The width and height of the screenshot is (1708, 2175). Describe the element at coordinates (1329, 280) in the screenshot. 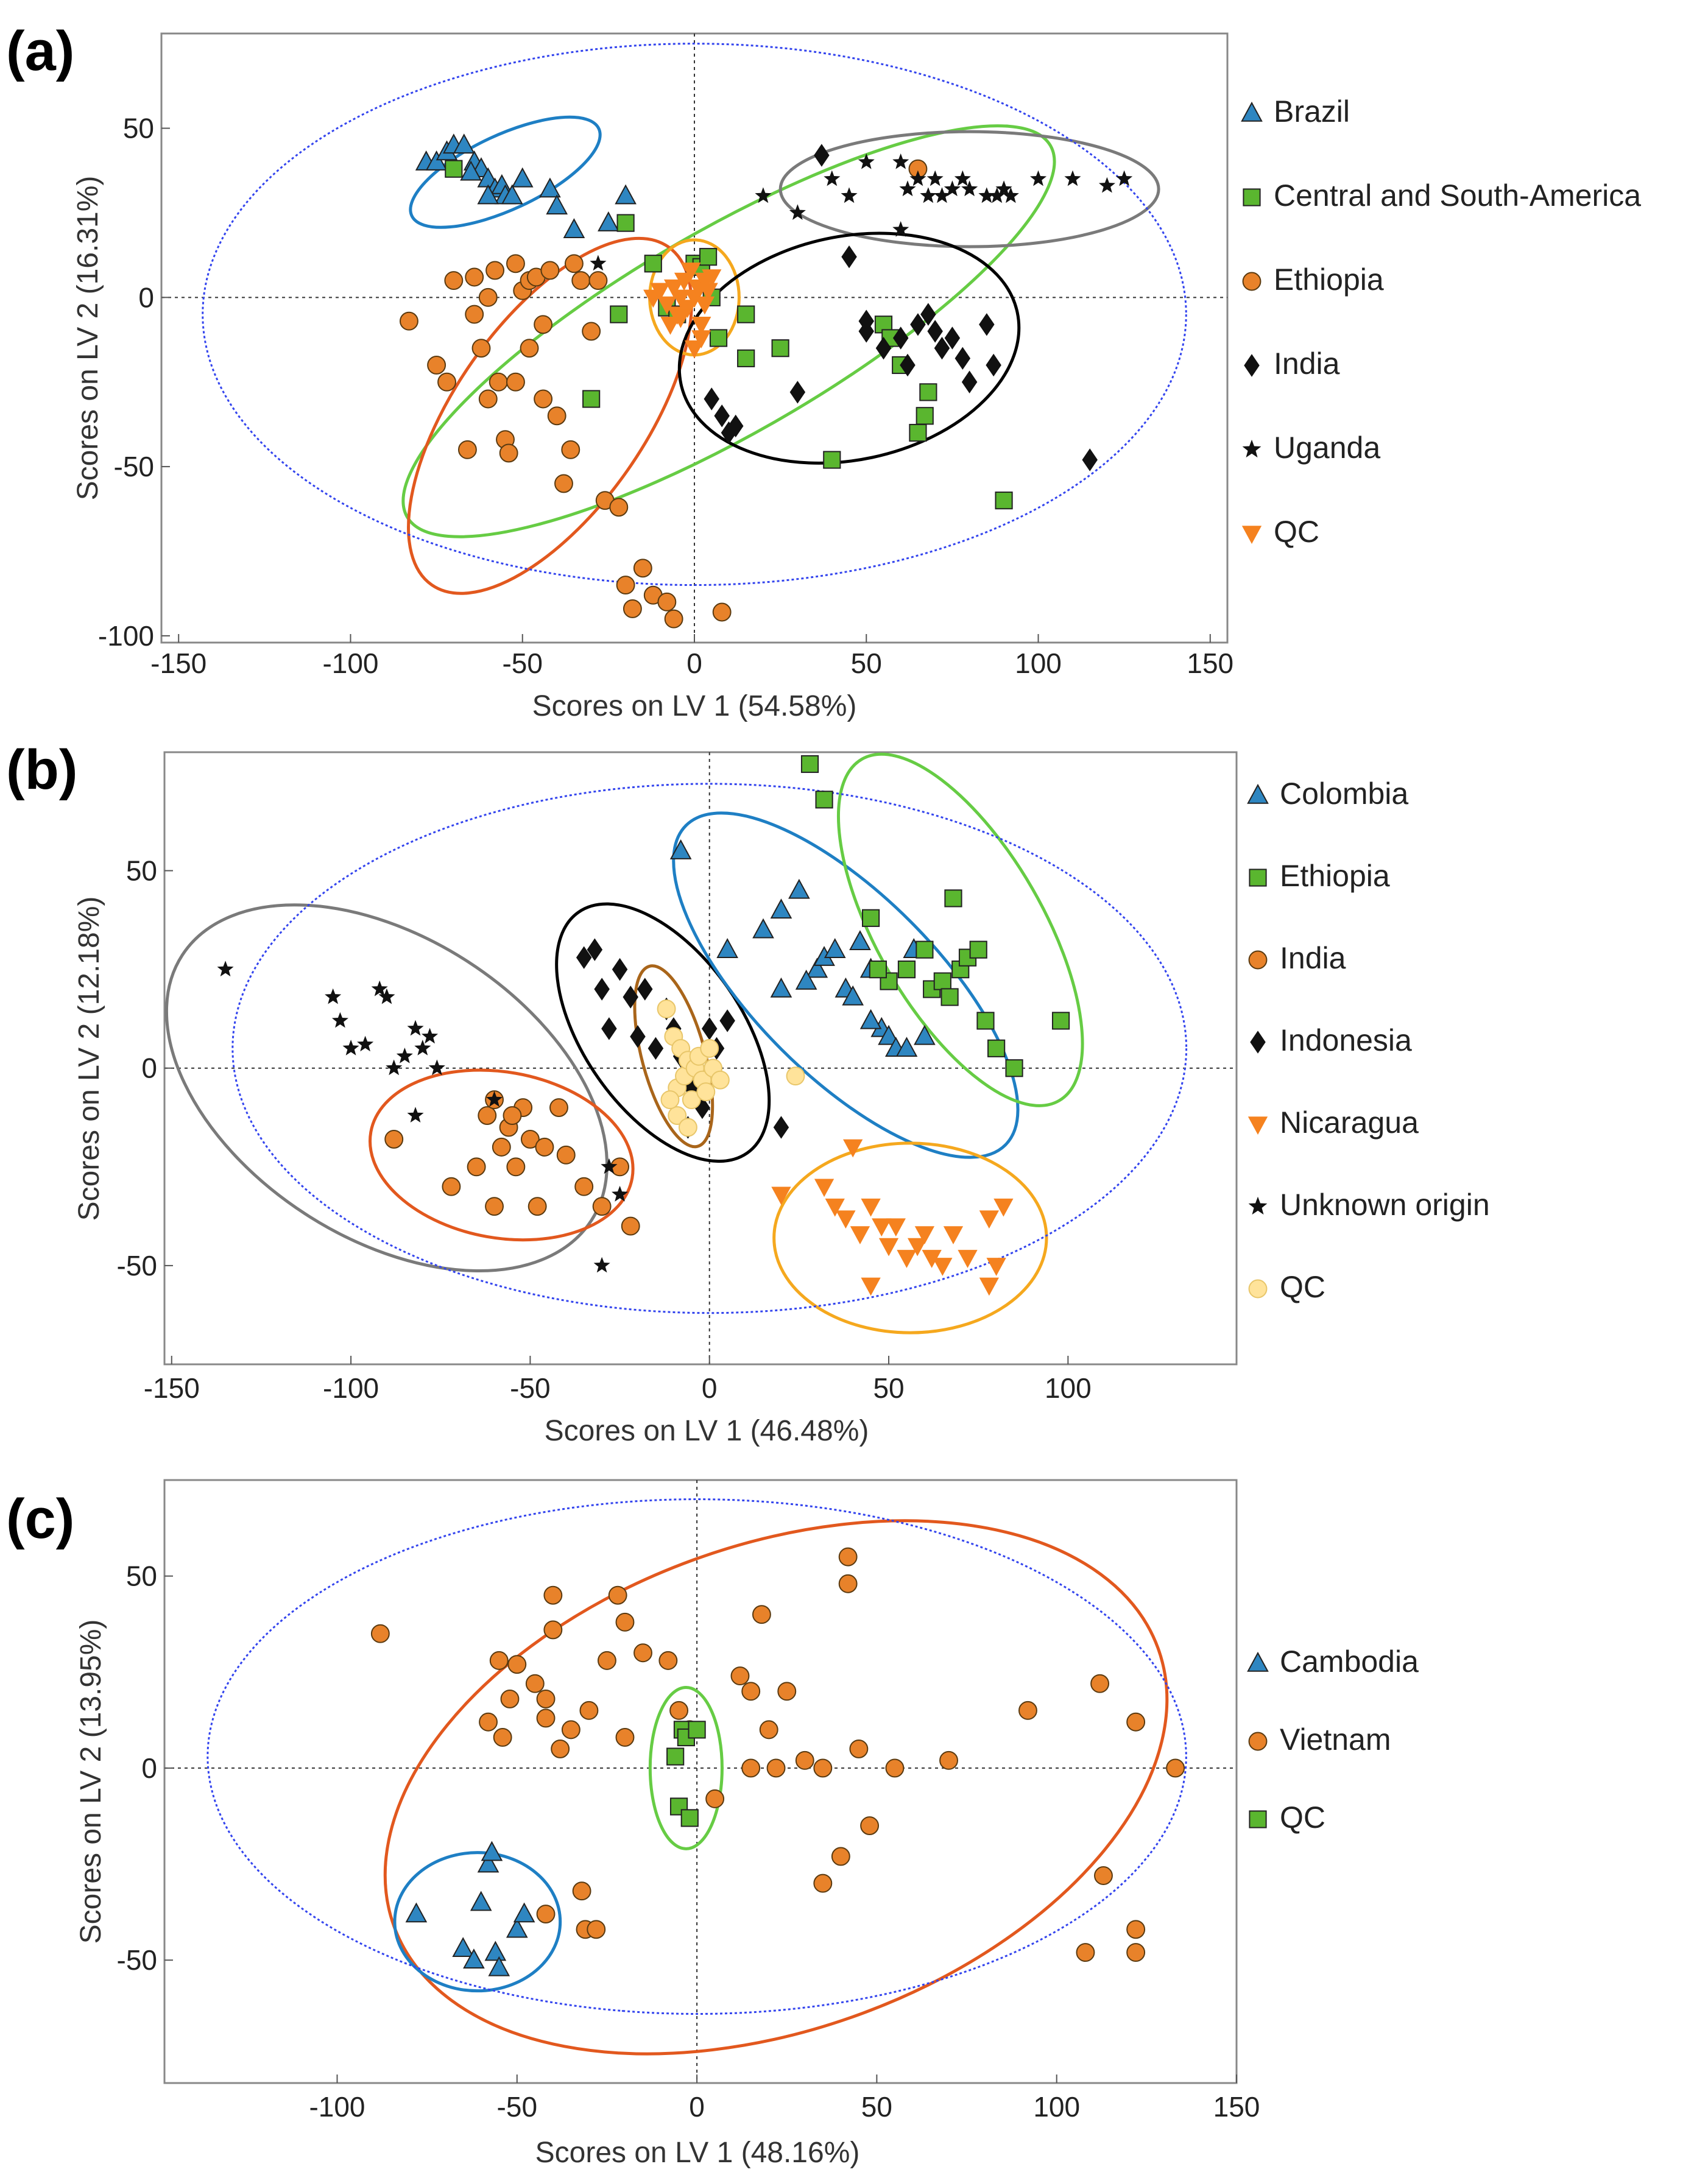

I see `legend-label: Ethiopia` at that location.